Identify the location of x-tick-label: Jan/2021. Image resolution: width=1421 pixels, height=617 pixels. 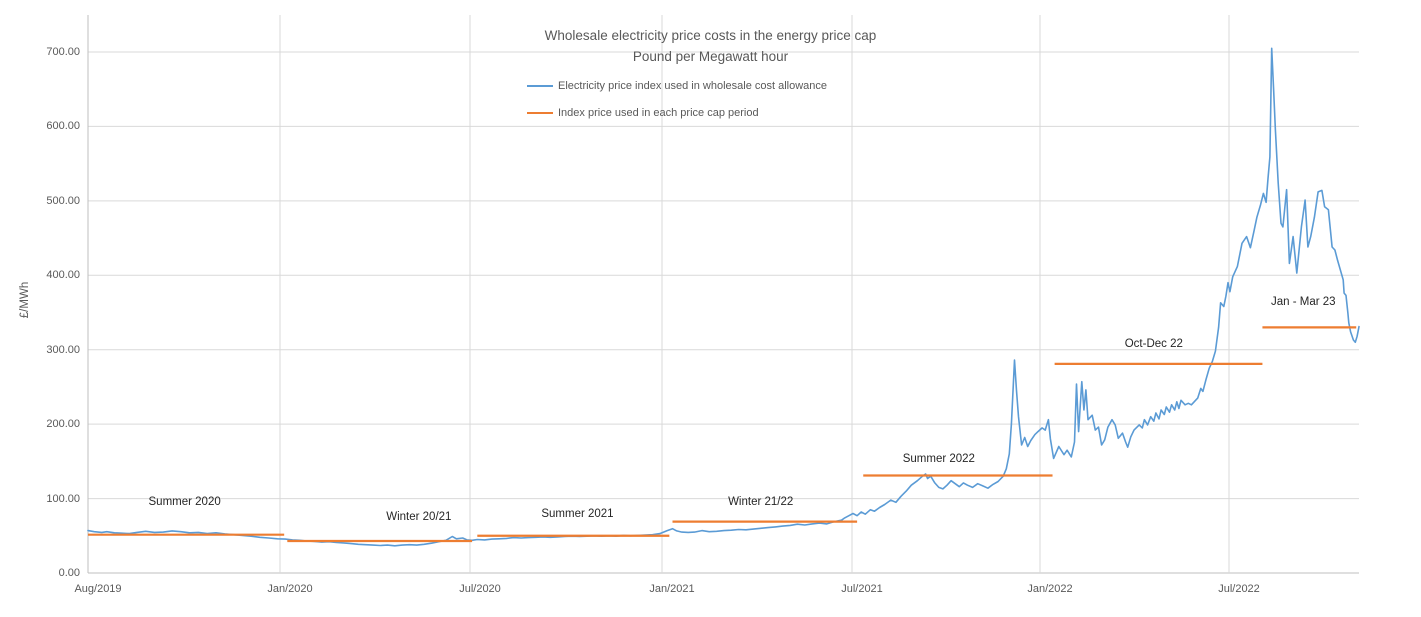
(672, 589).